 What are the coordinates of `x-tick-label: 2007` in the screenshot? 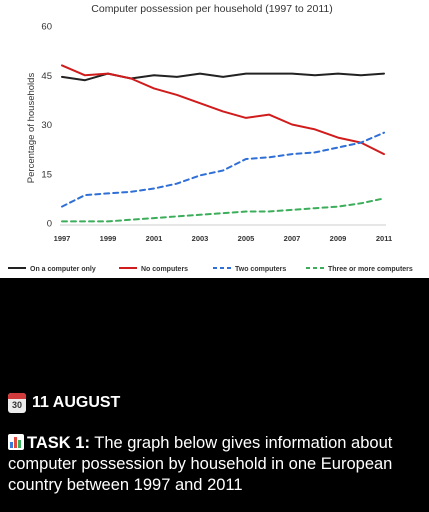 It's located at (292, 238).